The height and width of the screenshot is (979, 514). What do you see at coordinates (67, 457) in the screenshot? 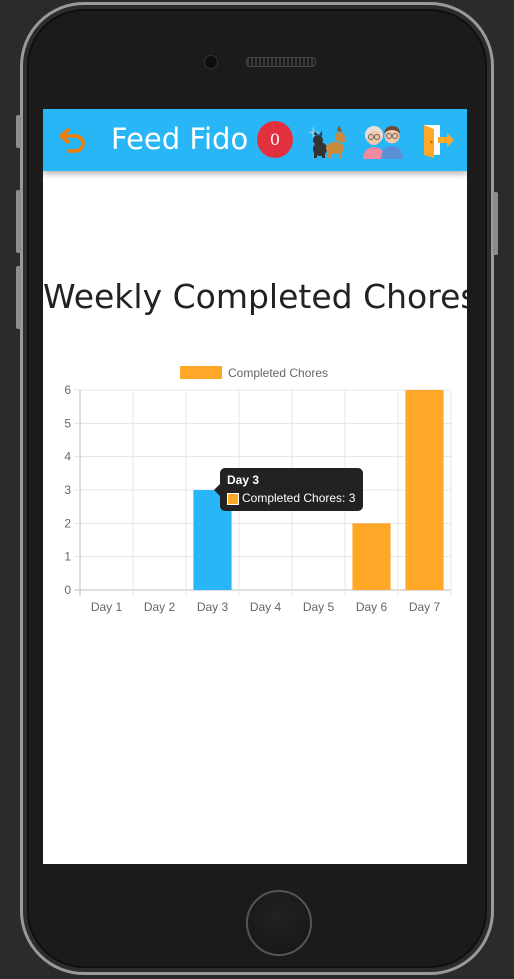
I see `y-tick-label: 4` at bounding box center [67, 457].